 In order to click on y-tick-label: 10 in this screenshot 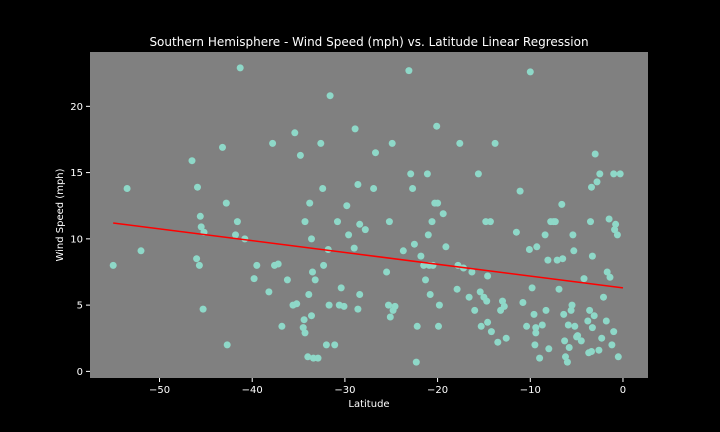, I will do `click(76, 239)`.